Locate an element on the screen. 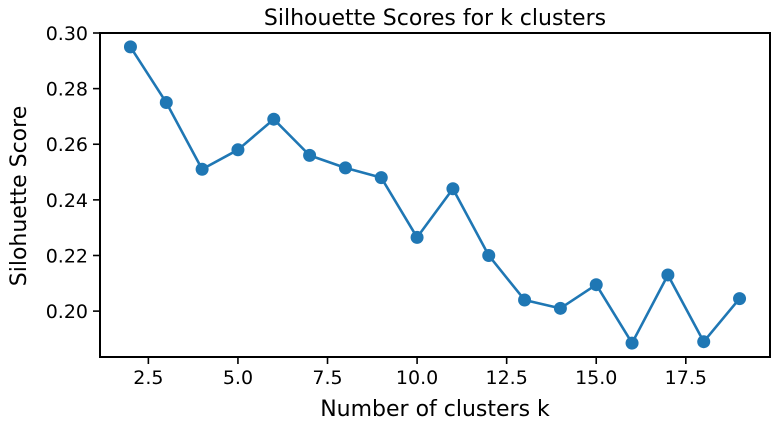  chart-title: Silhouette Scores for k clusters is located at coordinates (435, 18).